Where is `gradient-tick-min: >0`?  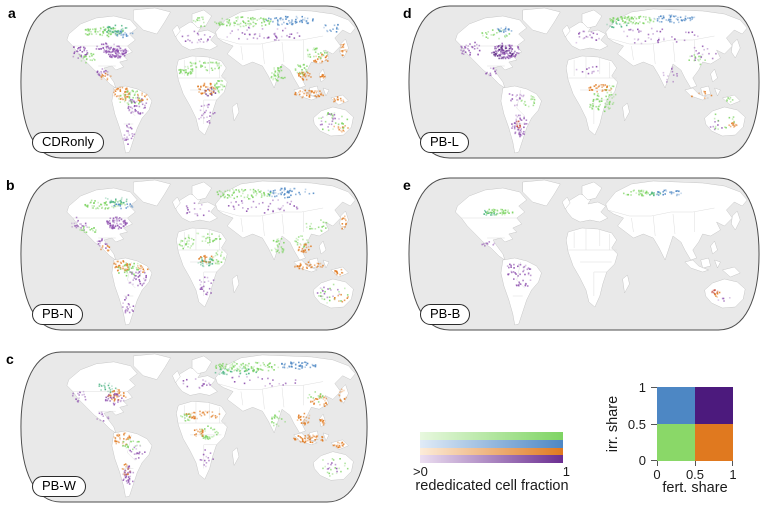 gradient-tick-min: >0 is located at coordinates (420, 471).